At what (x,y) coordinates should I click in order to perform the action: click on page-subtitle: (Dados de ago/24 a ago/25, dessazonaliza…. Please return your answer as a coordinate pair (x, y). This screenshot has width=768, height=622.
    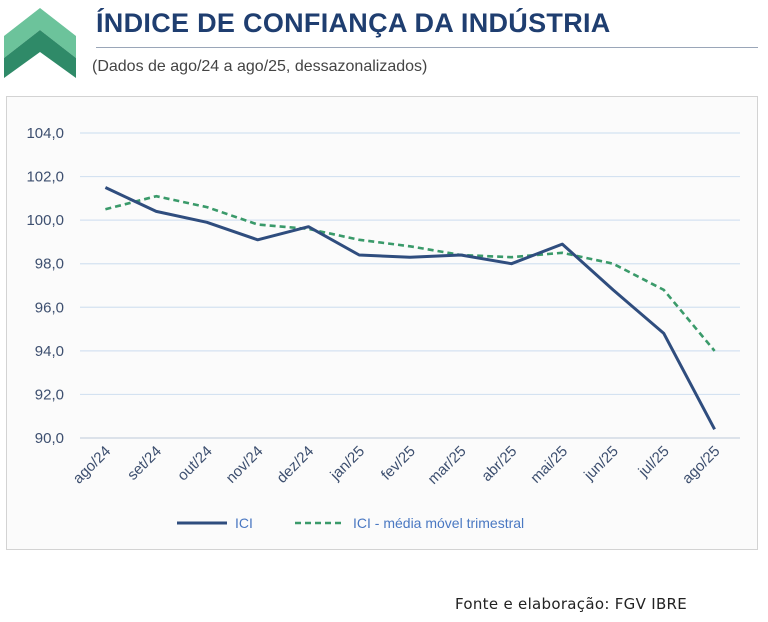
    Looking at the image, I should click on (260, 66).